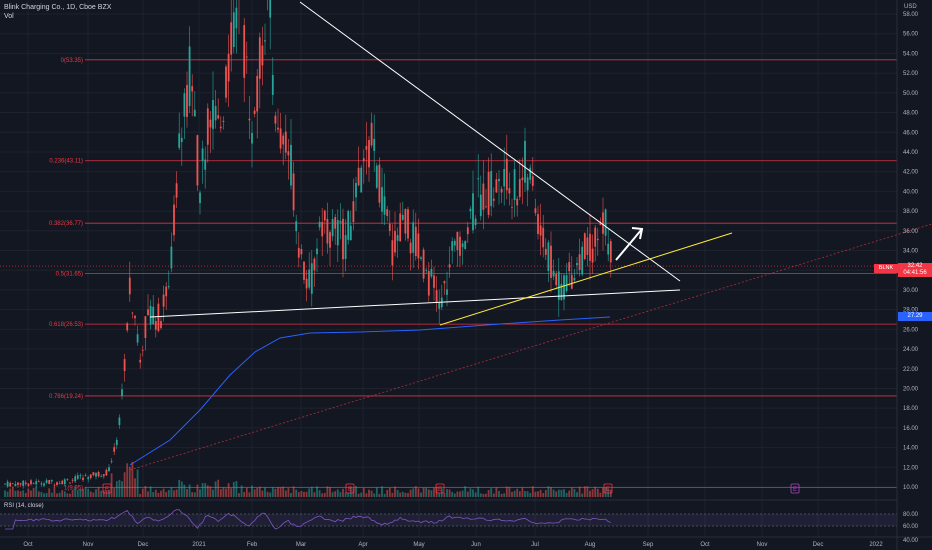  Describe the element at coordinates (762, 545) in the screenshot. I see `time-tick-label: Nov` at that location.